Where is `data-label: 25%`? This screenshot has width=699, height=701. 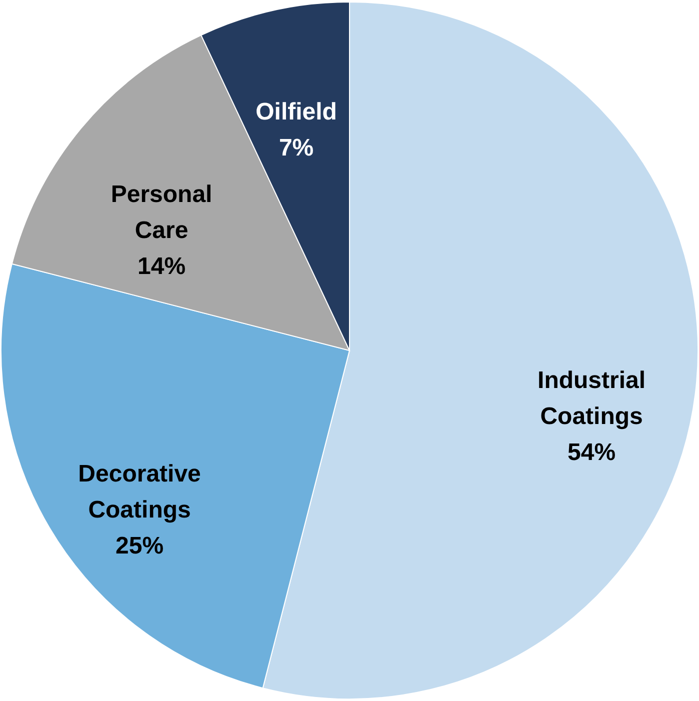
data-label: 25% is located at coordinates (140, 546).